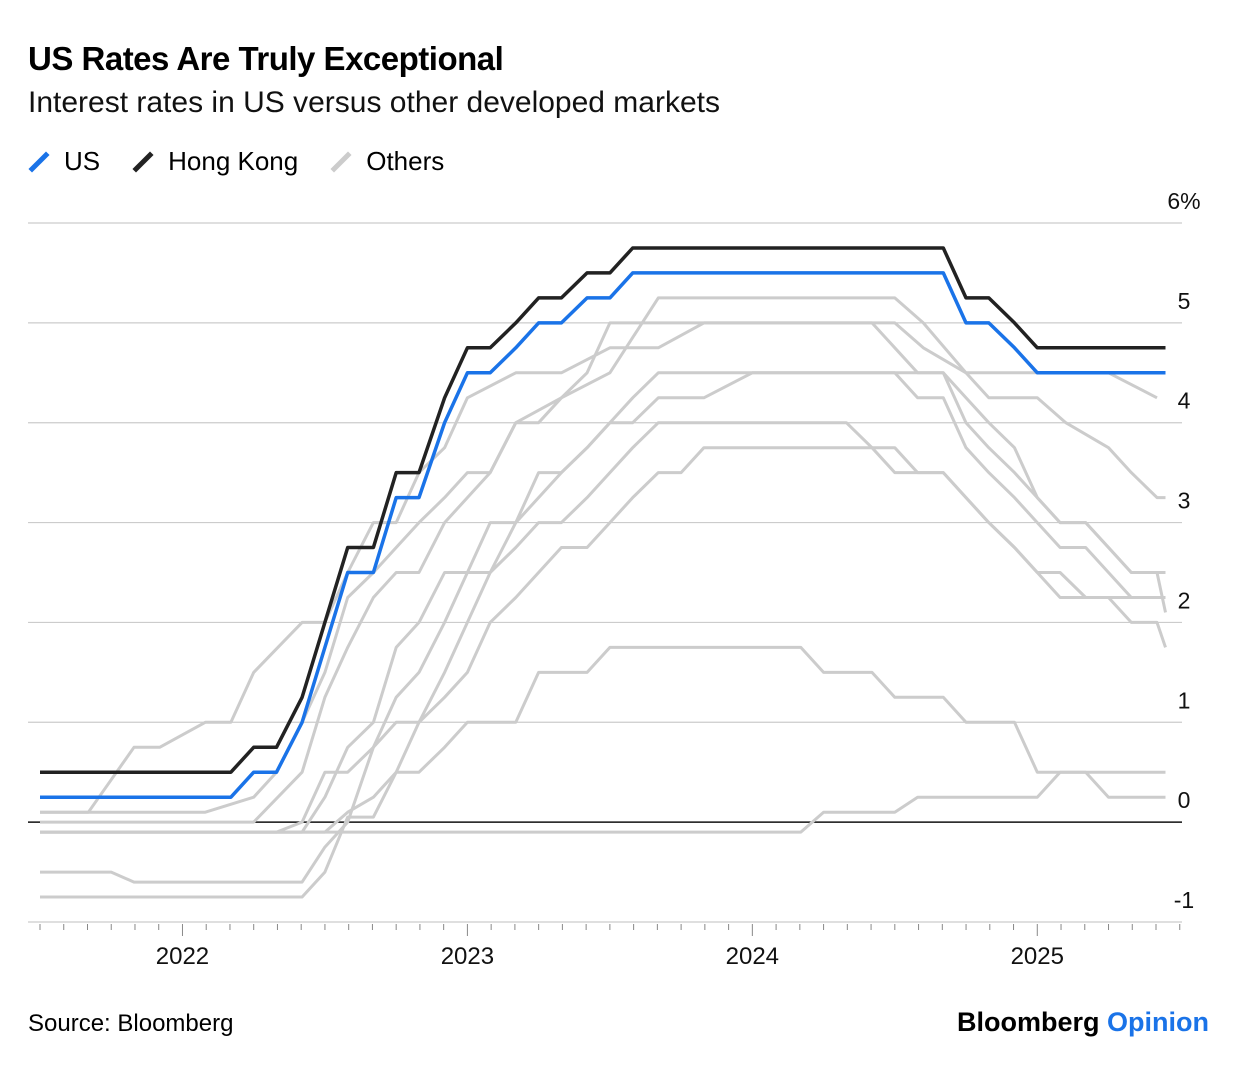 The image size is (1237, 1066). What do you see at coordinates (131, 1023) in the screenshot?
I see `source-note: Source: Bloomberg` at bounding box center [131, 1023].